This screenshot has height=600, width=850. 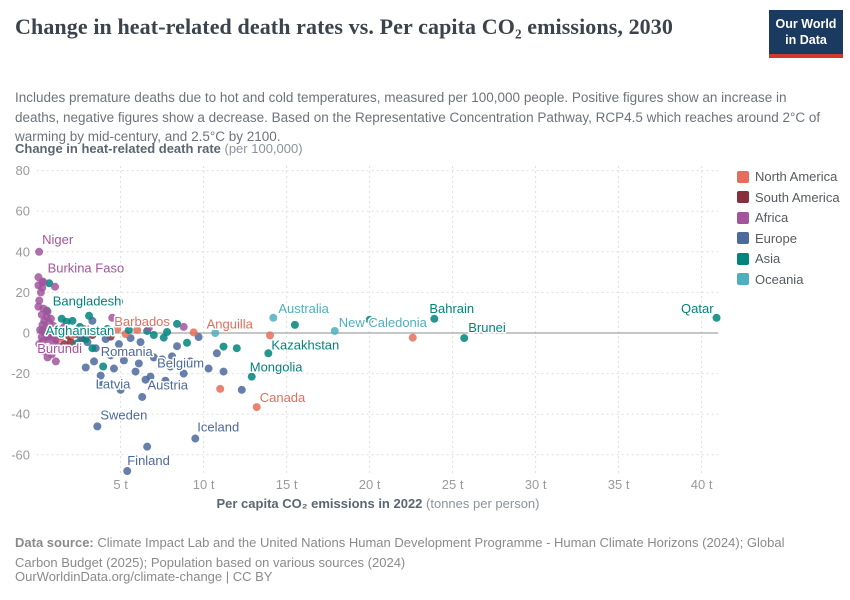 What do you see at coordinates (743, 217) in the screenshot?
I see `legend-swatch` at bounding box center [743, 217].